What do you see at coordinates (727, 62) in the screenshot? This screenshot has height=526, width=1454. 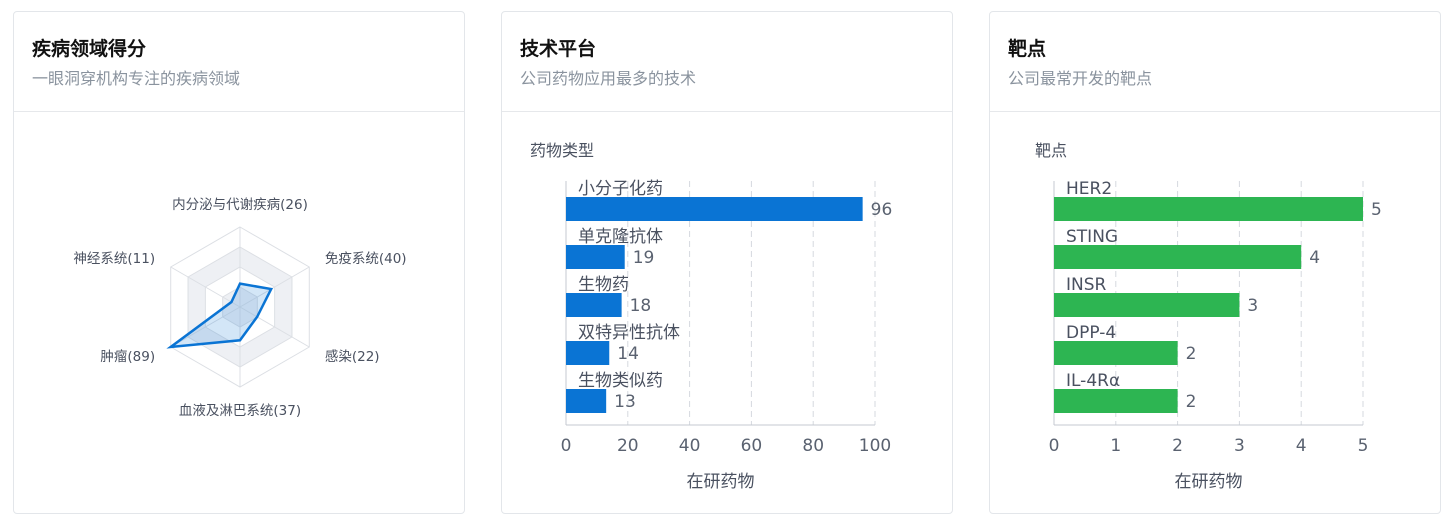 I see `card-header: 技术平台 公司药物应用最多的技术` at bounding box center [727, 62].